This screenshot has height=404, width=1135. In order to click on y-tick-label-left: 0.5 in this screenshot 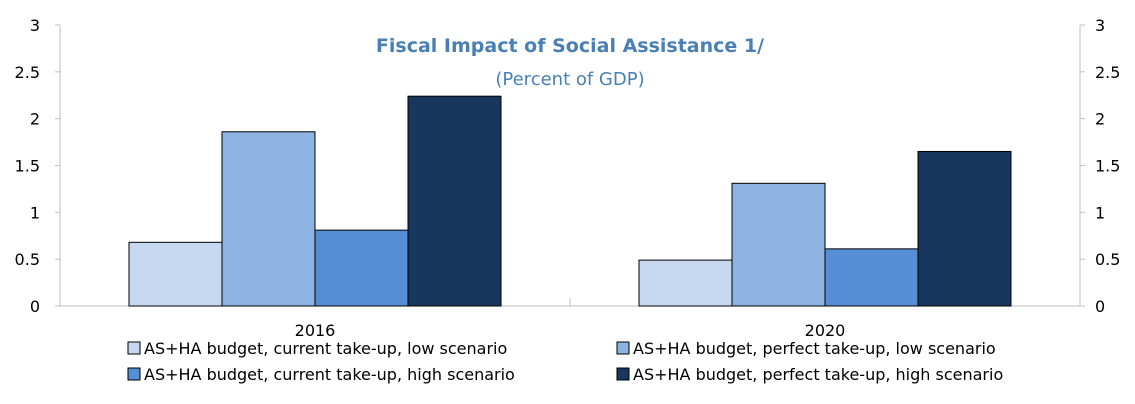, I will do `click(27, 259)`.